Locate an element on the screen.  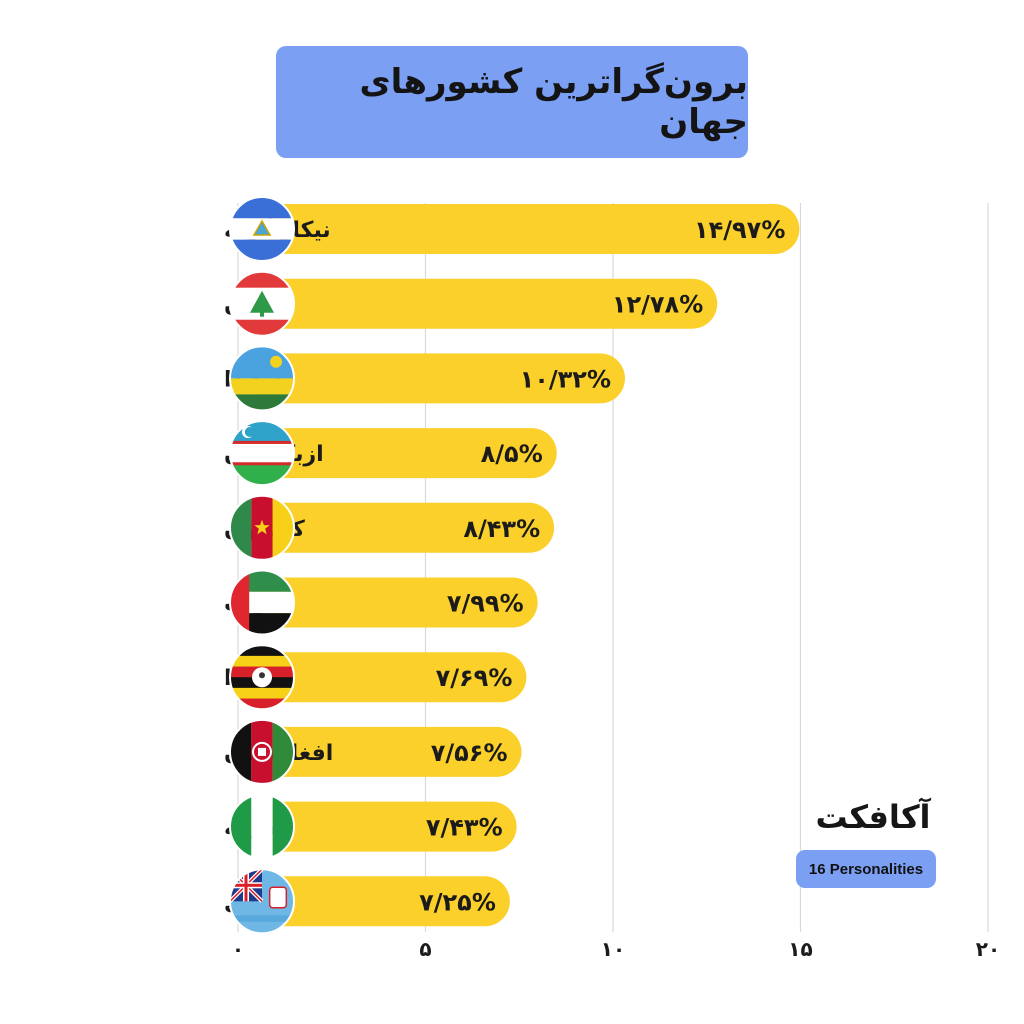
title-banner: برون‌گراترین کشورهای جهان is located at coordinates (512, 102).